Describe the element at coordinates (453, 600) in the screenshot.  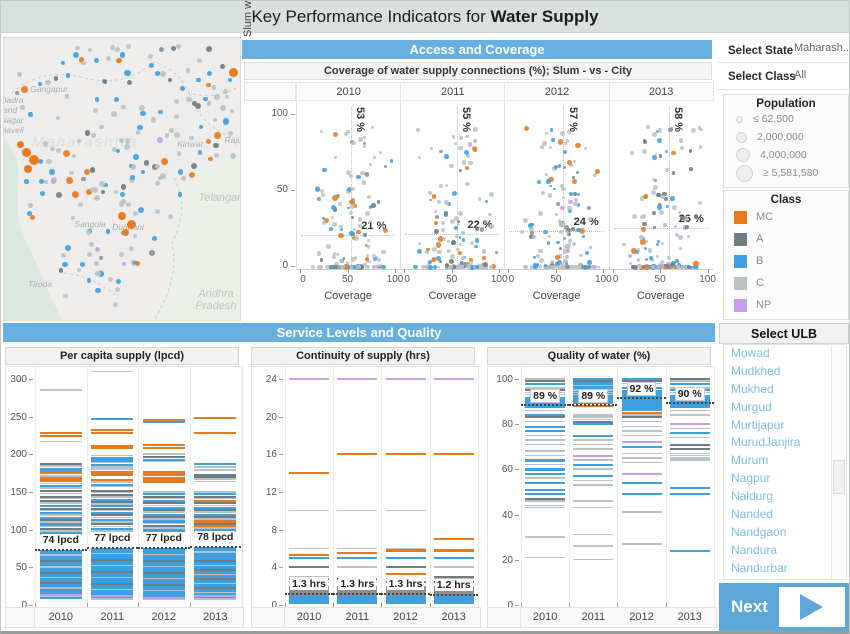
I see `mark-band` at that location.